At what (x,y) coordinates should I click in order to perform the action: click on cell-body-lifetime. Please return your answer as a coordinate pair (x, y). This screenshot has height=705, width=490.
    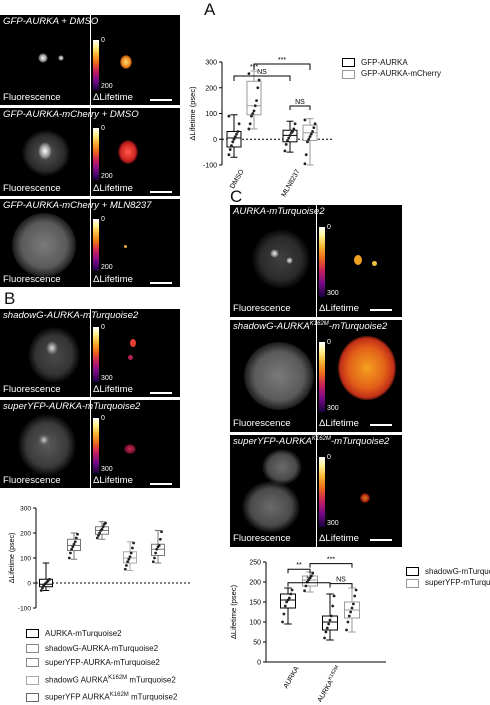
    Looking at the image, I should click on (367, 368).